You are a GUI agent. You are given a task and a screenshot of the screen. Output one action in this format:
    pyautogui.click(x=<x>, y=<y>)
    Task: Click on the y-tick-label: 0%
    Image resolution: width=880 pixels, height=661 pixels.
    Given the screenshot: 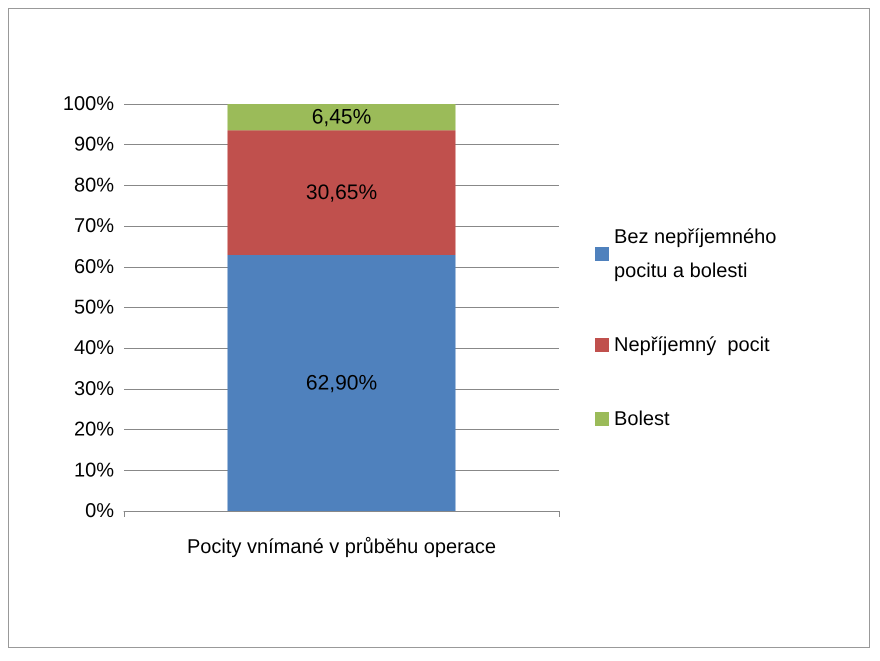 What is the action you would take?
    pyautogui.click(x=99, y=511)
    